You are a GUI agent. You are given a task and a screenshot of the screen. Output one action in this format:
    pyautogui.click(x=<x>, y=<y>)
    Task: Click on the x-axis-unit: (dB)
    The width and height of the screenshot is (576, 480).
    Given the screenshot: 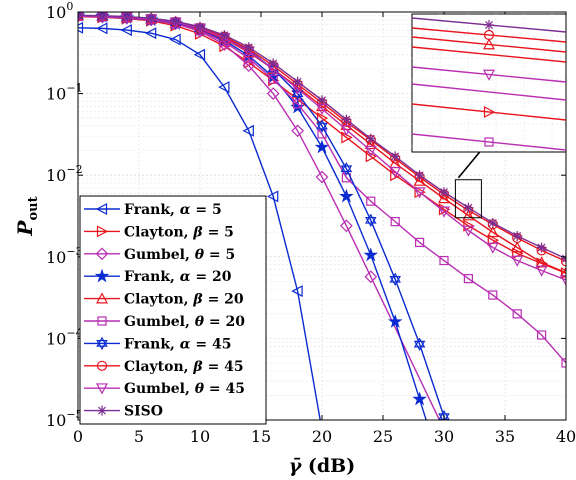 What is the action you would take?
    pyautogui.click(x=328, y=466)
    